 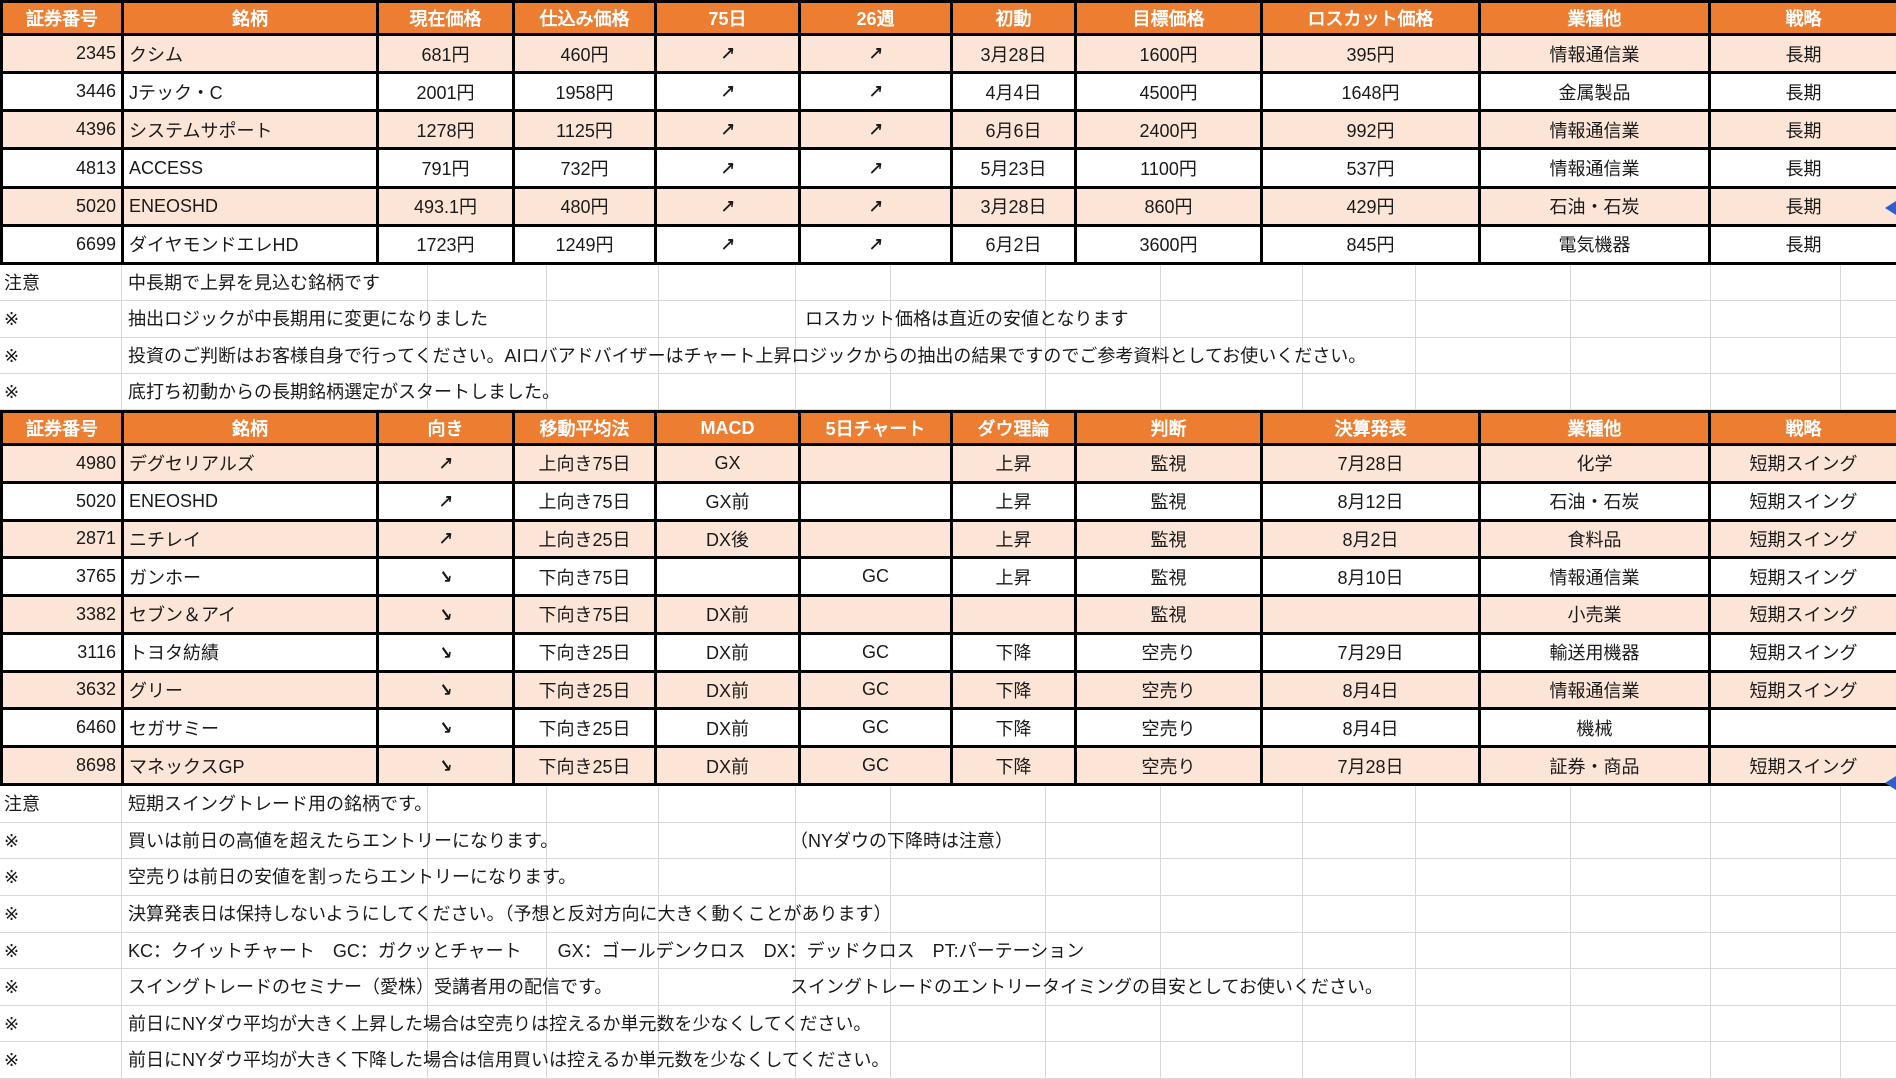 I want to click on stock-name-cell: Jテック・C, so click(x=250, y=92).